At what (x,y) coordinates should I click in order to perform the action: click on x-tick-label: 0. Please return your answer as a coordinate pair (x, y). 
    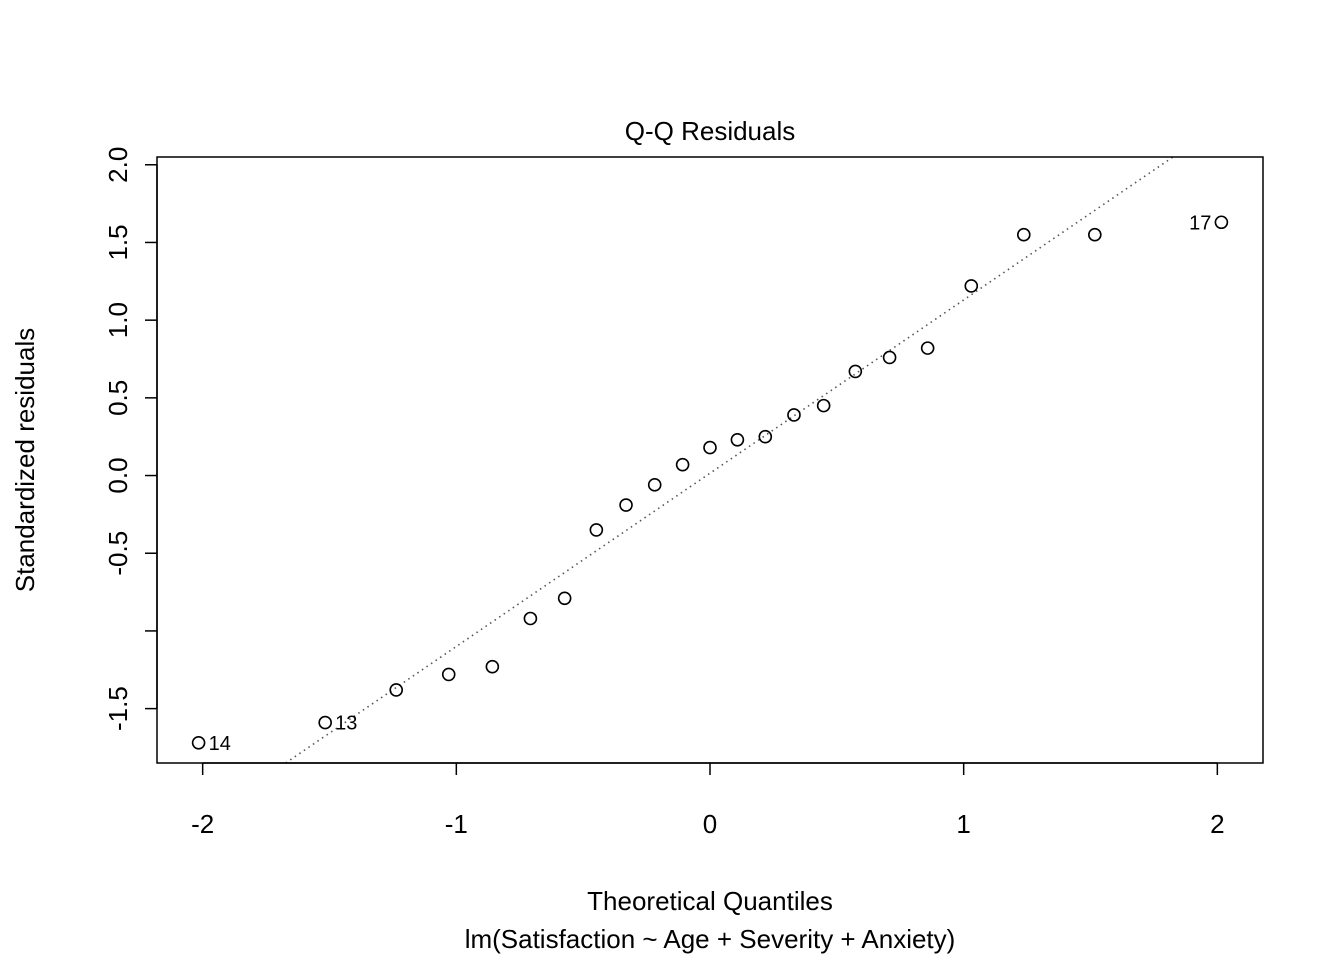
    Looking at the image, I should click on (710, 824).